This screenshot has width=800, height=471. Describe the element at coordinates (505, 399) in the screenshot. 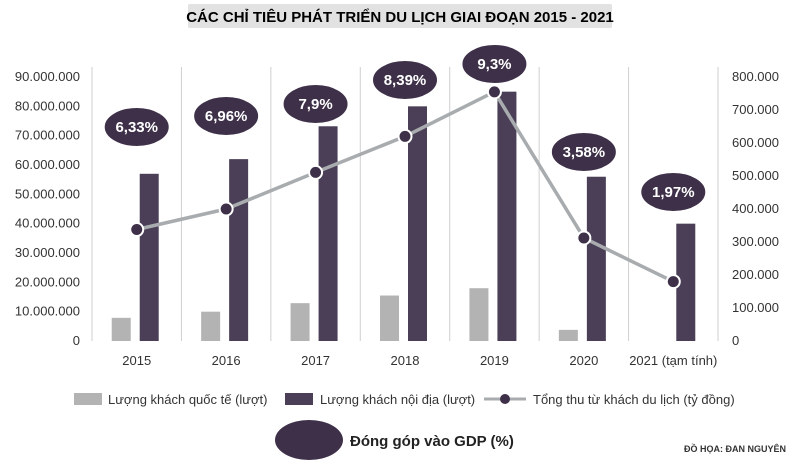

I see `legend-swatch-revenue-dot` at that location.